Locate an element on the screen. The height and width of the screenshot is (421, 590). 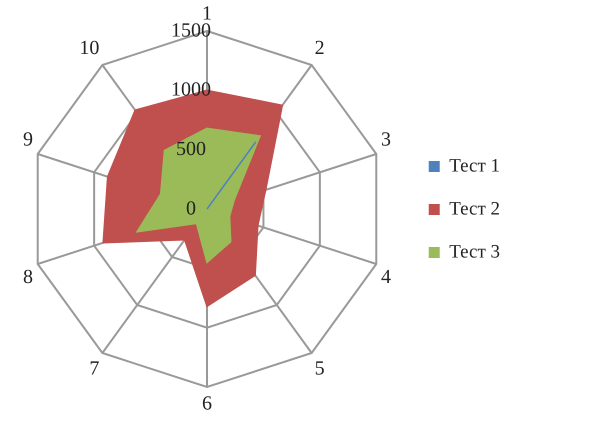
spoke-label: 4 is located at coordinates (386, 277).